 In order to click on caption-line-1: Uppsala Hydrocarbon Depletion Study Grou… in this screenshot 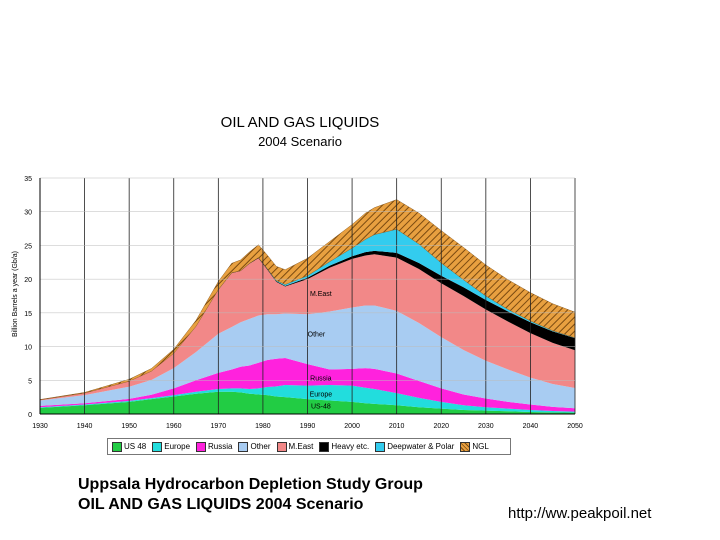, I will do `click(250, 484)`.